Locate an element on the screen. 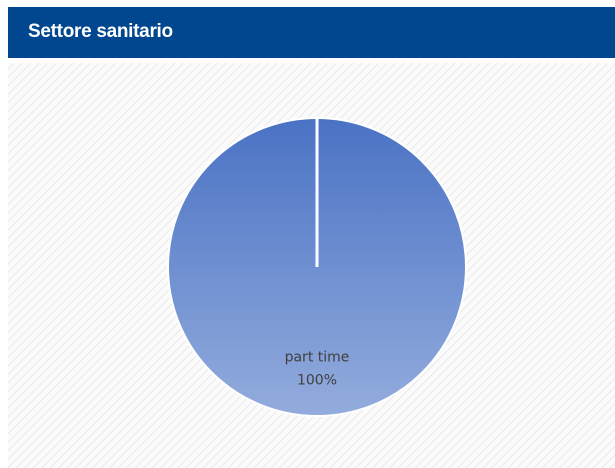  slice-label: part time is located at coordinates (317, 357).